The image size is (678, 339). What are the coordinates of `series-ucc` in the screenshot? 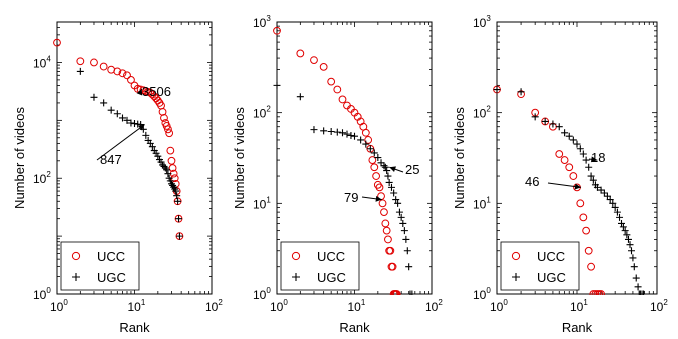 It's located at (118, 139).